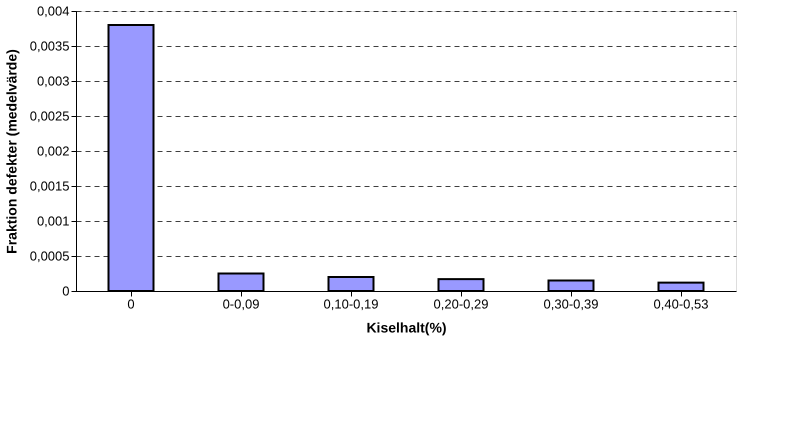 The height and width of the screenshot is (432, 785). What do you see at coordinates (50, 186) in the screenshot?
I see `y-tick-label: 0,0015` at bounding box center [50, 186].